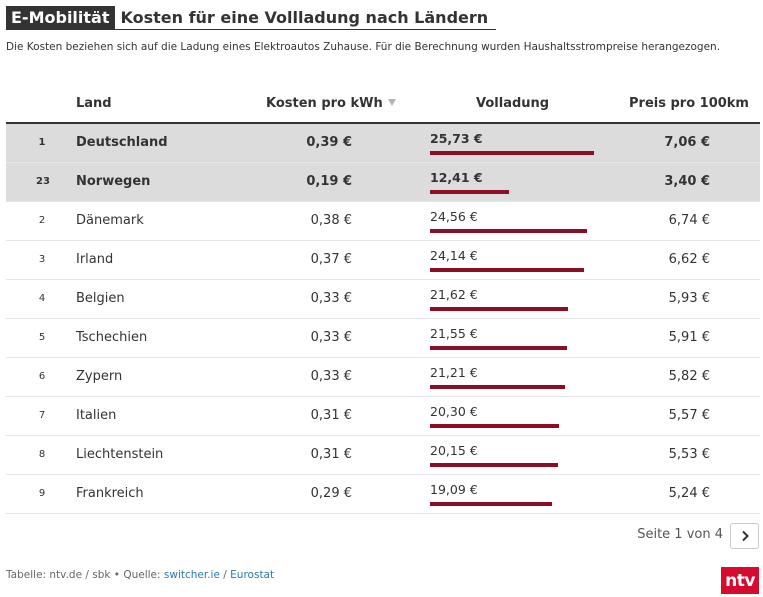  What do you see at coordinates (454, 411) in the screenshot?
I see `row-full-charge: 20,30 €` at bounding box center [454, 411].